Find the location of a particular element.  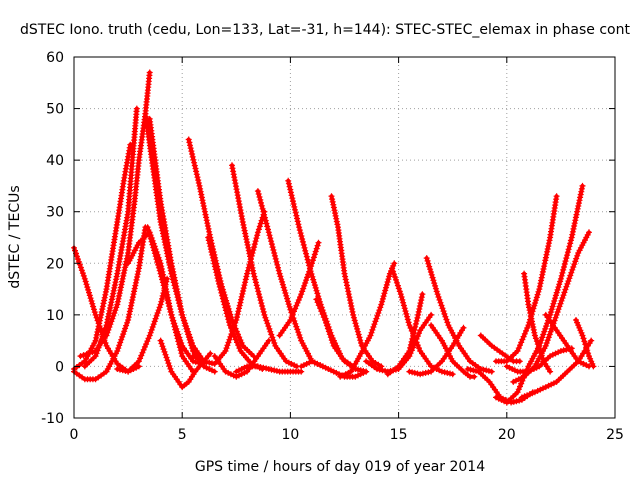

x-tick-label: 0 is located at coordinates (74, 435).